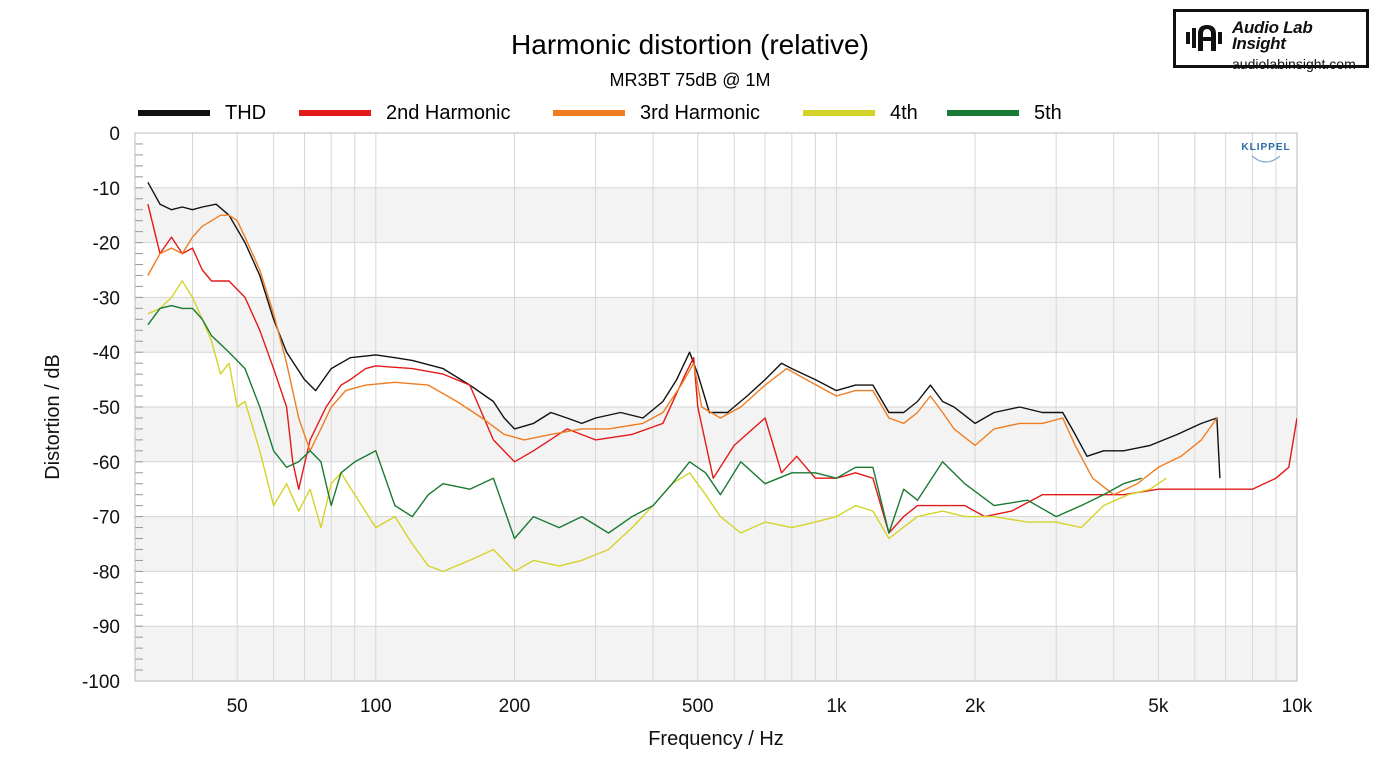 The height and width of the screenshot is (776, 1380). What do you see at coordinates (690, 44) in the screenshot?
I see `chart-title: Harmonic distortion (relative)` at bounding box center [690, 44].